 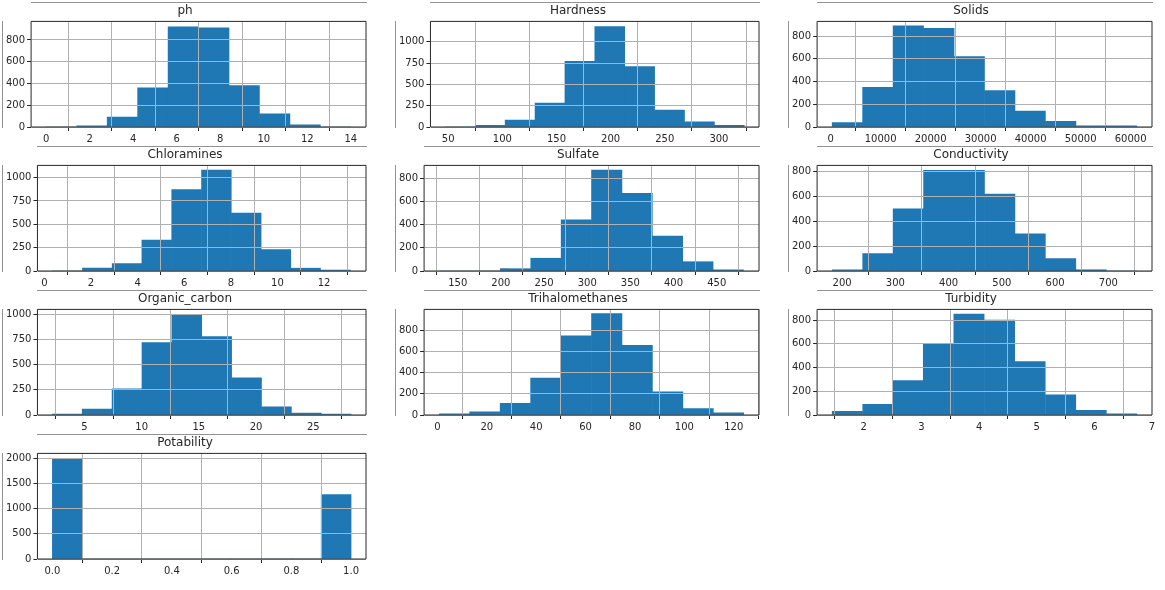 I want to click on x-tick-label: 5, so click(x=1036, y=426).